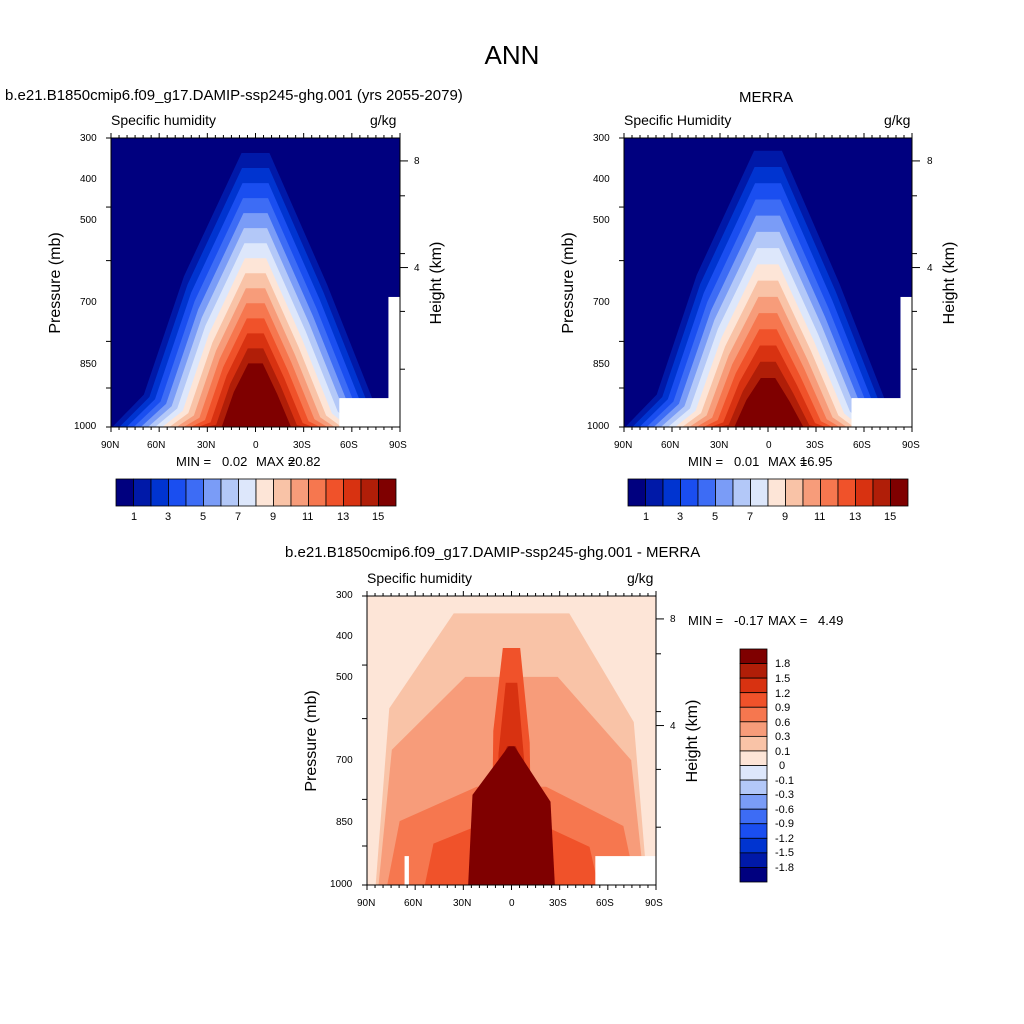  What do you see at coordinates (782, 766) in the screenshot?
I see `colorbar-label: 0` at bounding box center [782, 766].